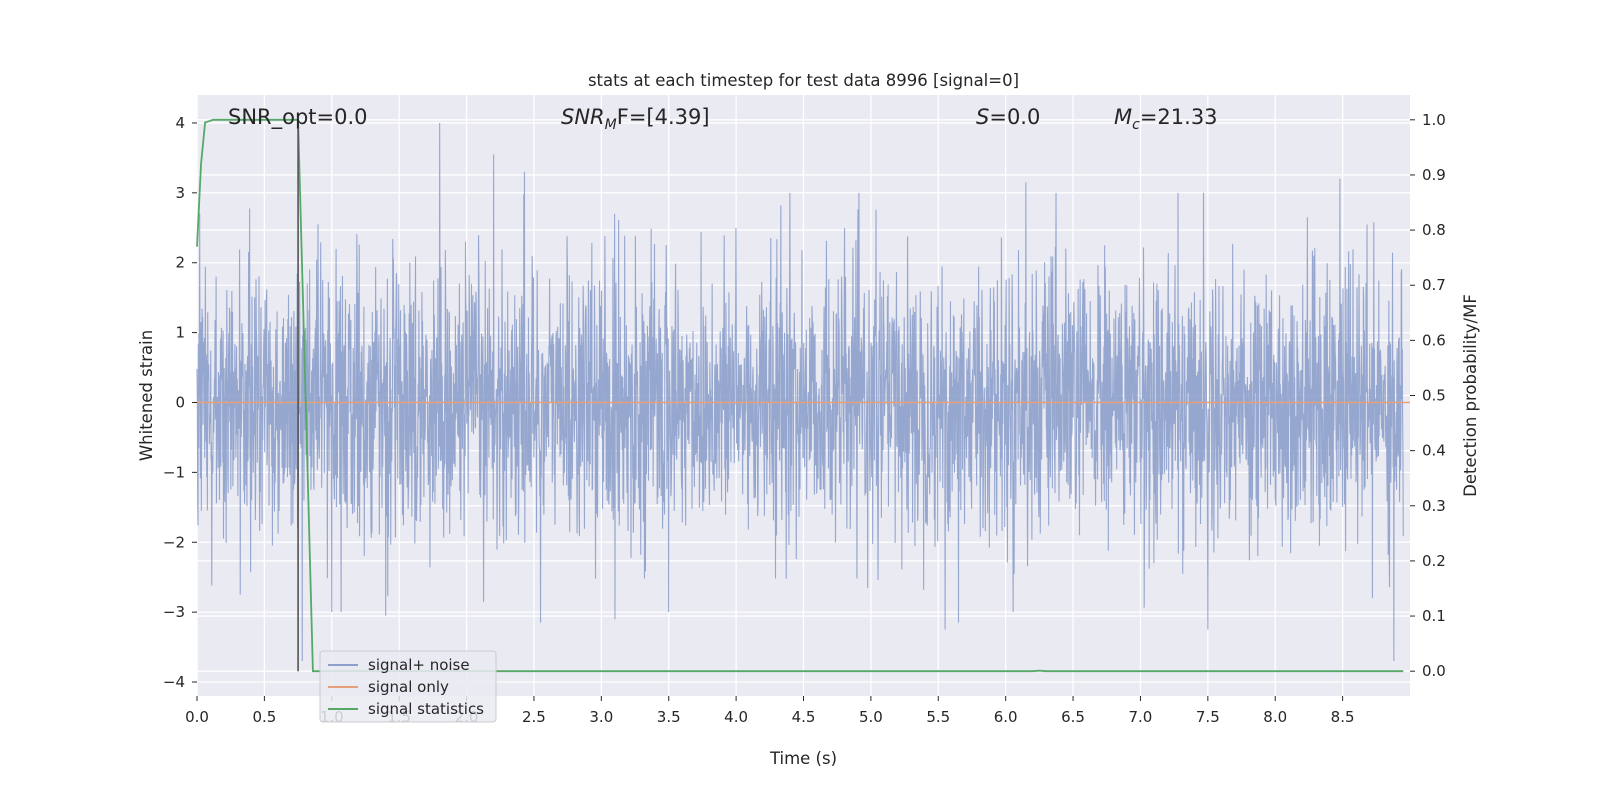  Describe the element at coordinates (426, 709) in the screenshot. I see `legend-label: signal statistics` at that location.